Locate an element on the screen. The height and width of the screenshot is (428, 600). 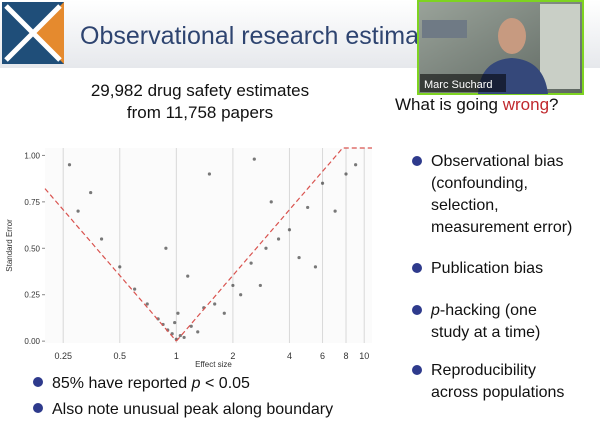
y-tick-label: 1.00 is located at coordinates (32, 155).